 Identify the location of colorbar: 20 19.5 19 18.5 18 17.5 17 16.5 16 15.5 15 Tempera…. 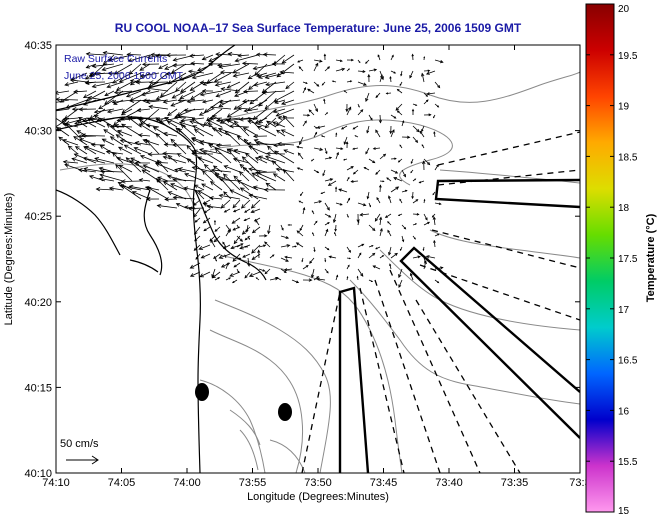
(621, 260).